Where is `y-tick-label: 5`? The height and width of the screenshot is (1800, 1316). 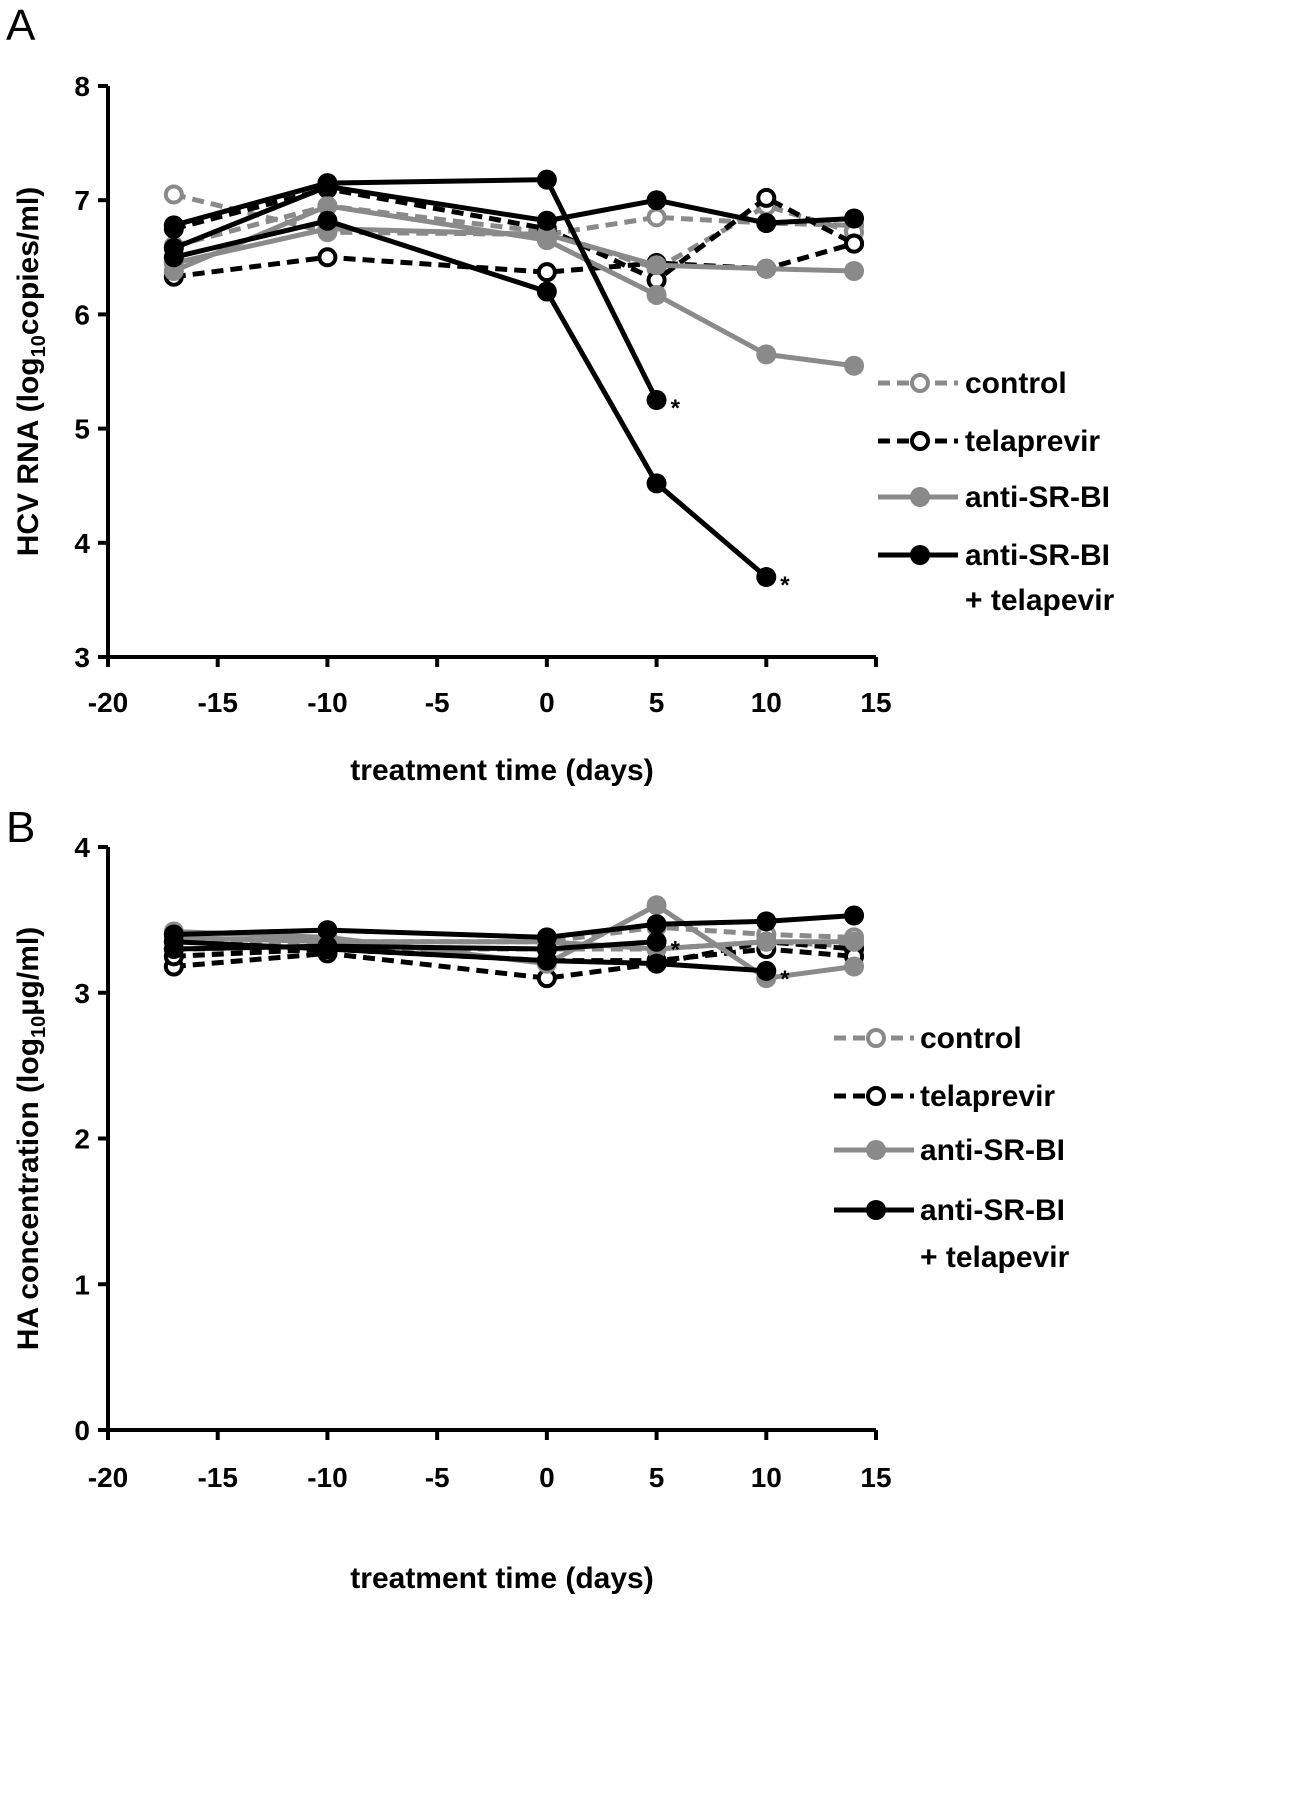
y-tick-label: 5 is located at coordinates (82, 429).